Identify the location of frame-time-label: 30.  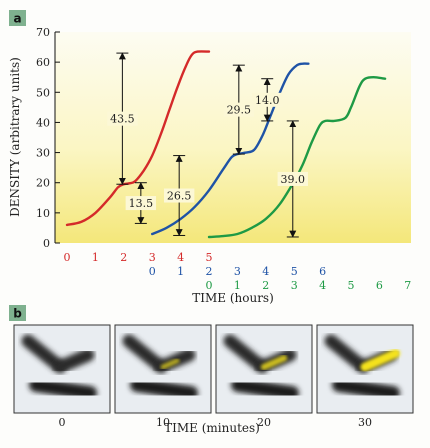
(365, 422).